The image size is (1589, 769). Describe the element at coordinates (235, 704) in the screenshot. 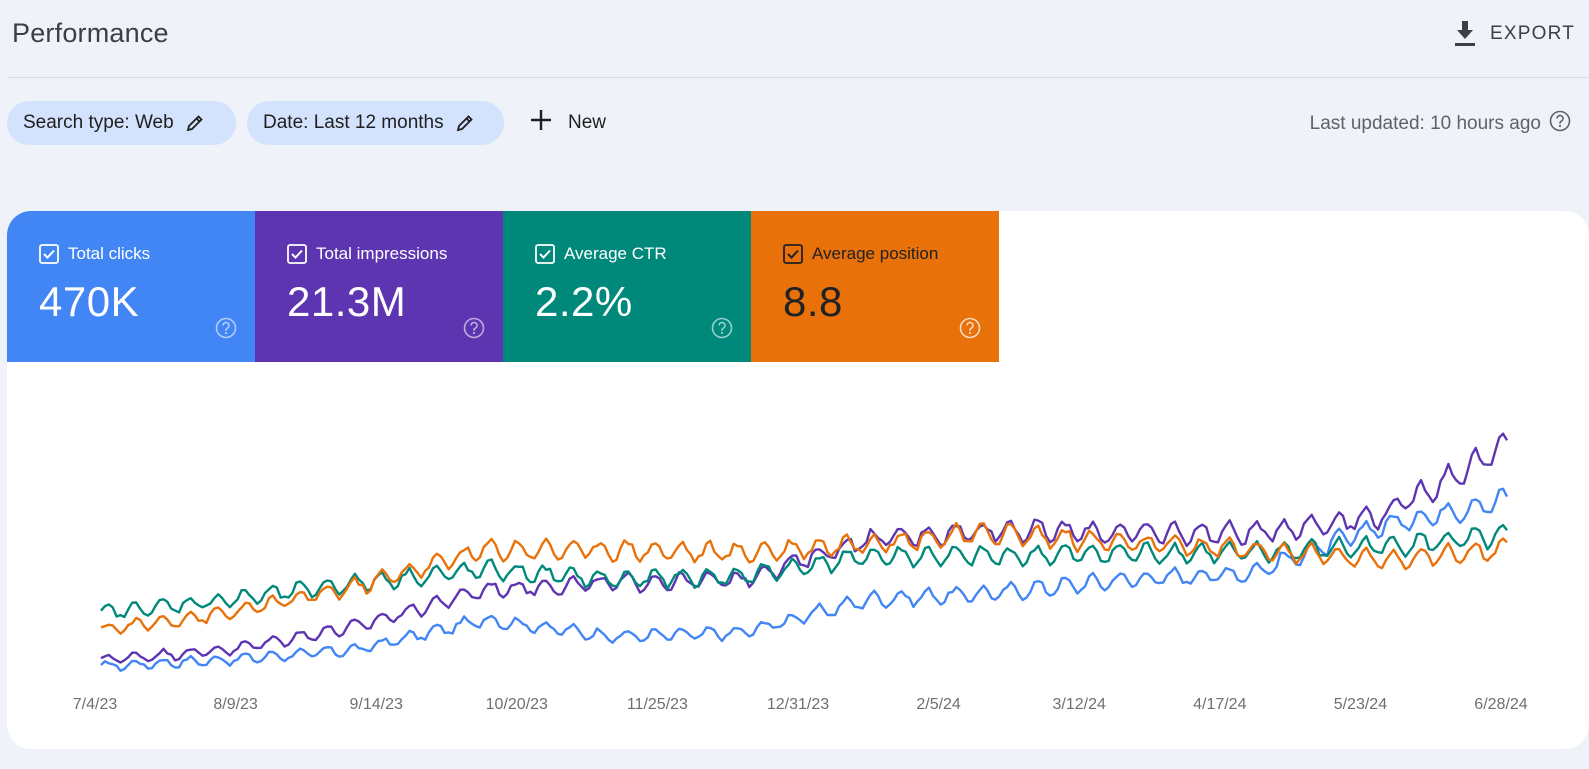

I see `x-tick-label: 8/9/23` at that location.